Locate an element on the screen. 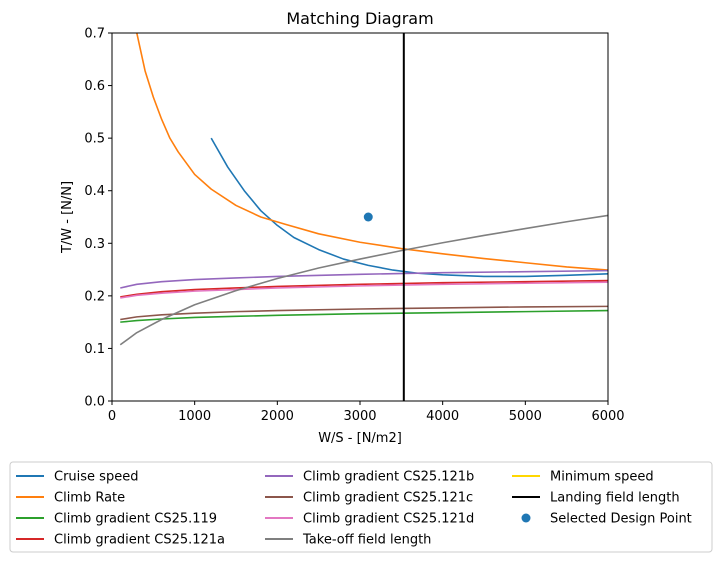 This screenshot has height=562, width=720. legend-entry-cruise-speed: Cruise speed is located at coordinates (77, 477).